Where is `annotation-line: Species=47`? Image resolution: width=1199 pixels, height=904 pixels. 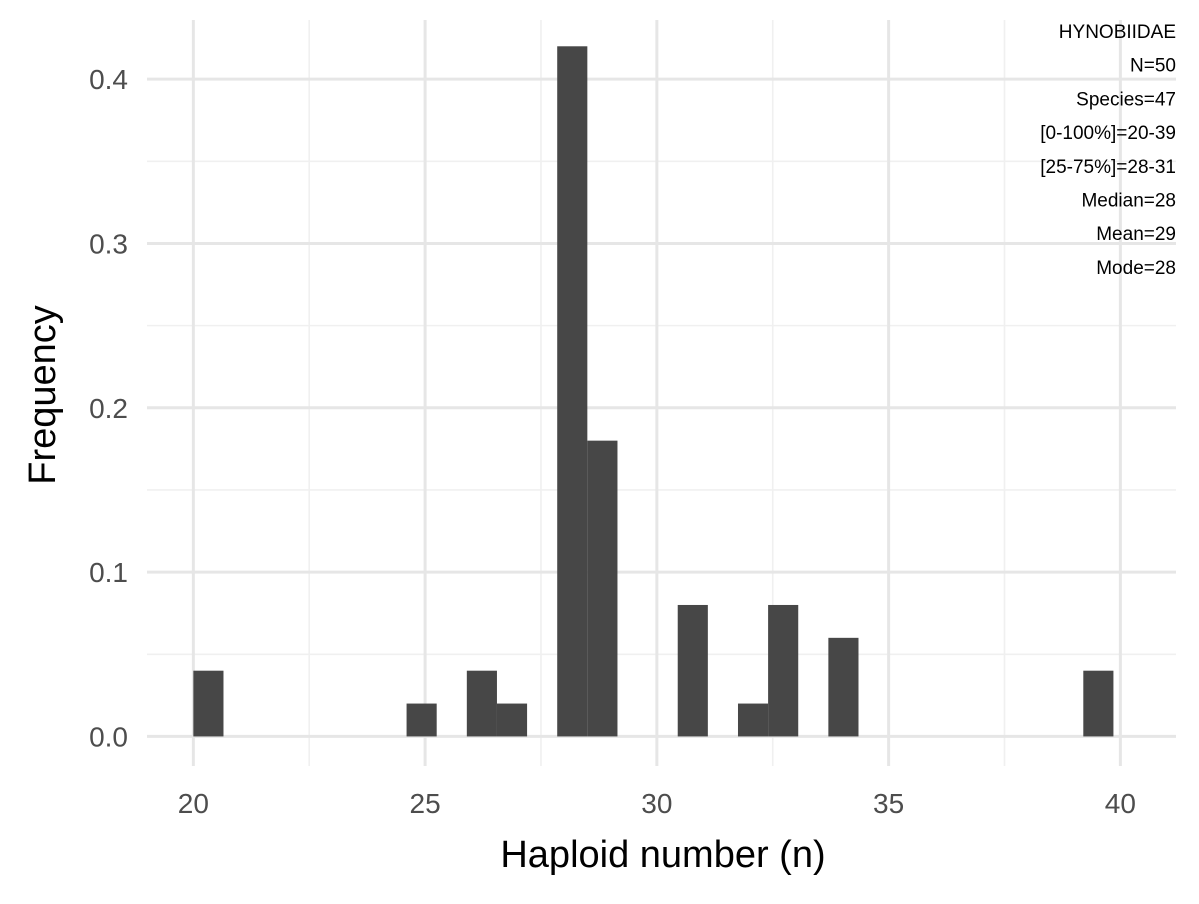 annotation-line: Species=47 is located at coordinates (1126, 99).